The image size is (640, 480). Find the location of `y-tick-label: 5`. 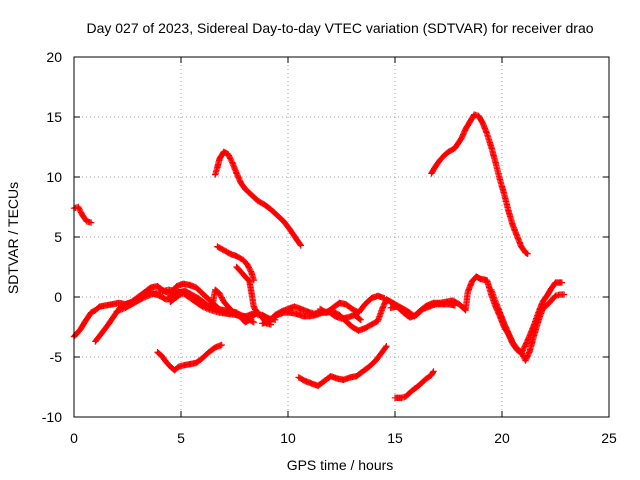

y-tick-label: 5 is located at coordinates (58, 237).